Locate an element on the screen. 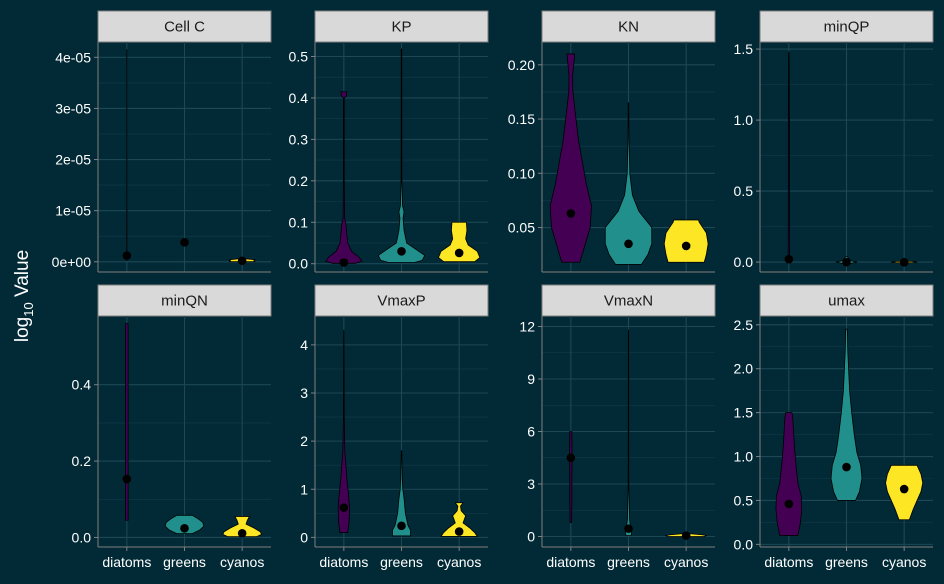 This screenshot has height=584, width=944. y-tick-label: 1 is located at coordinates (304, 489).